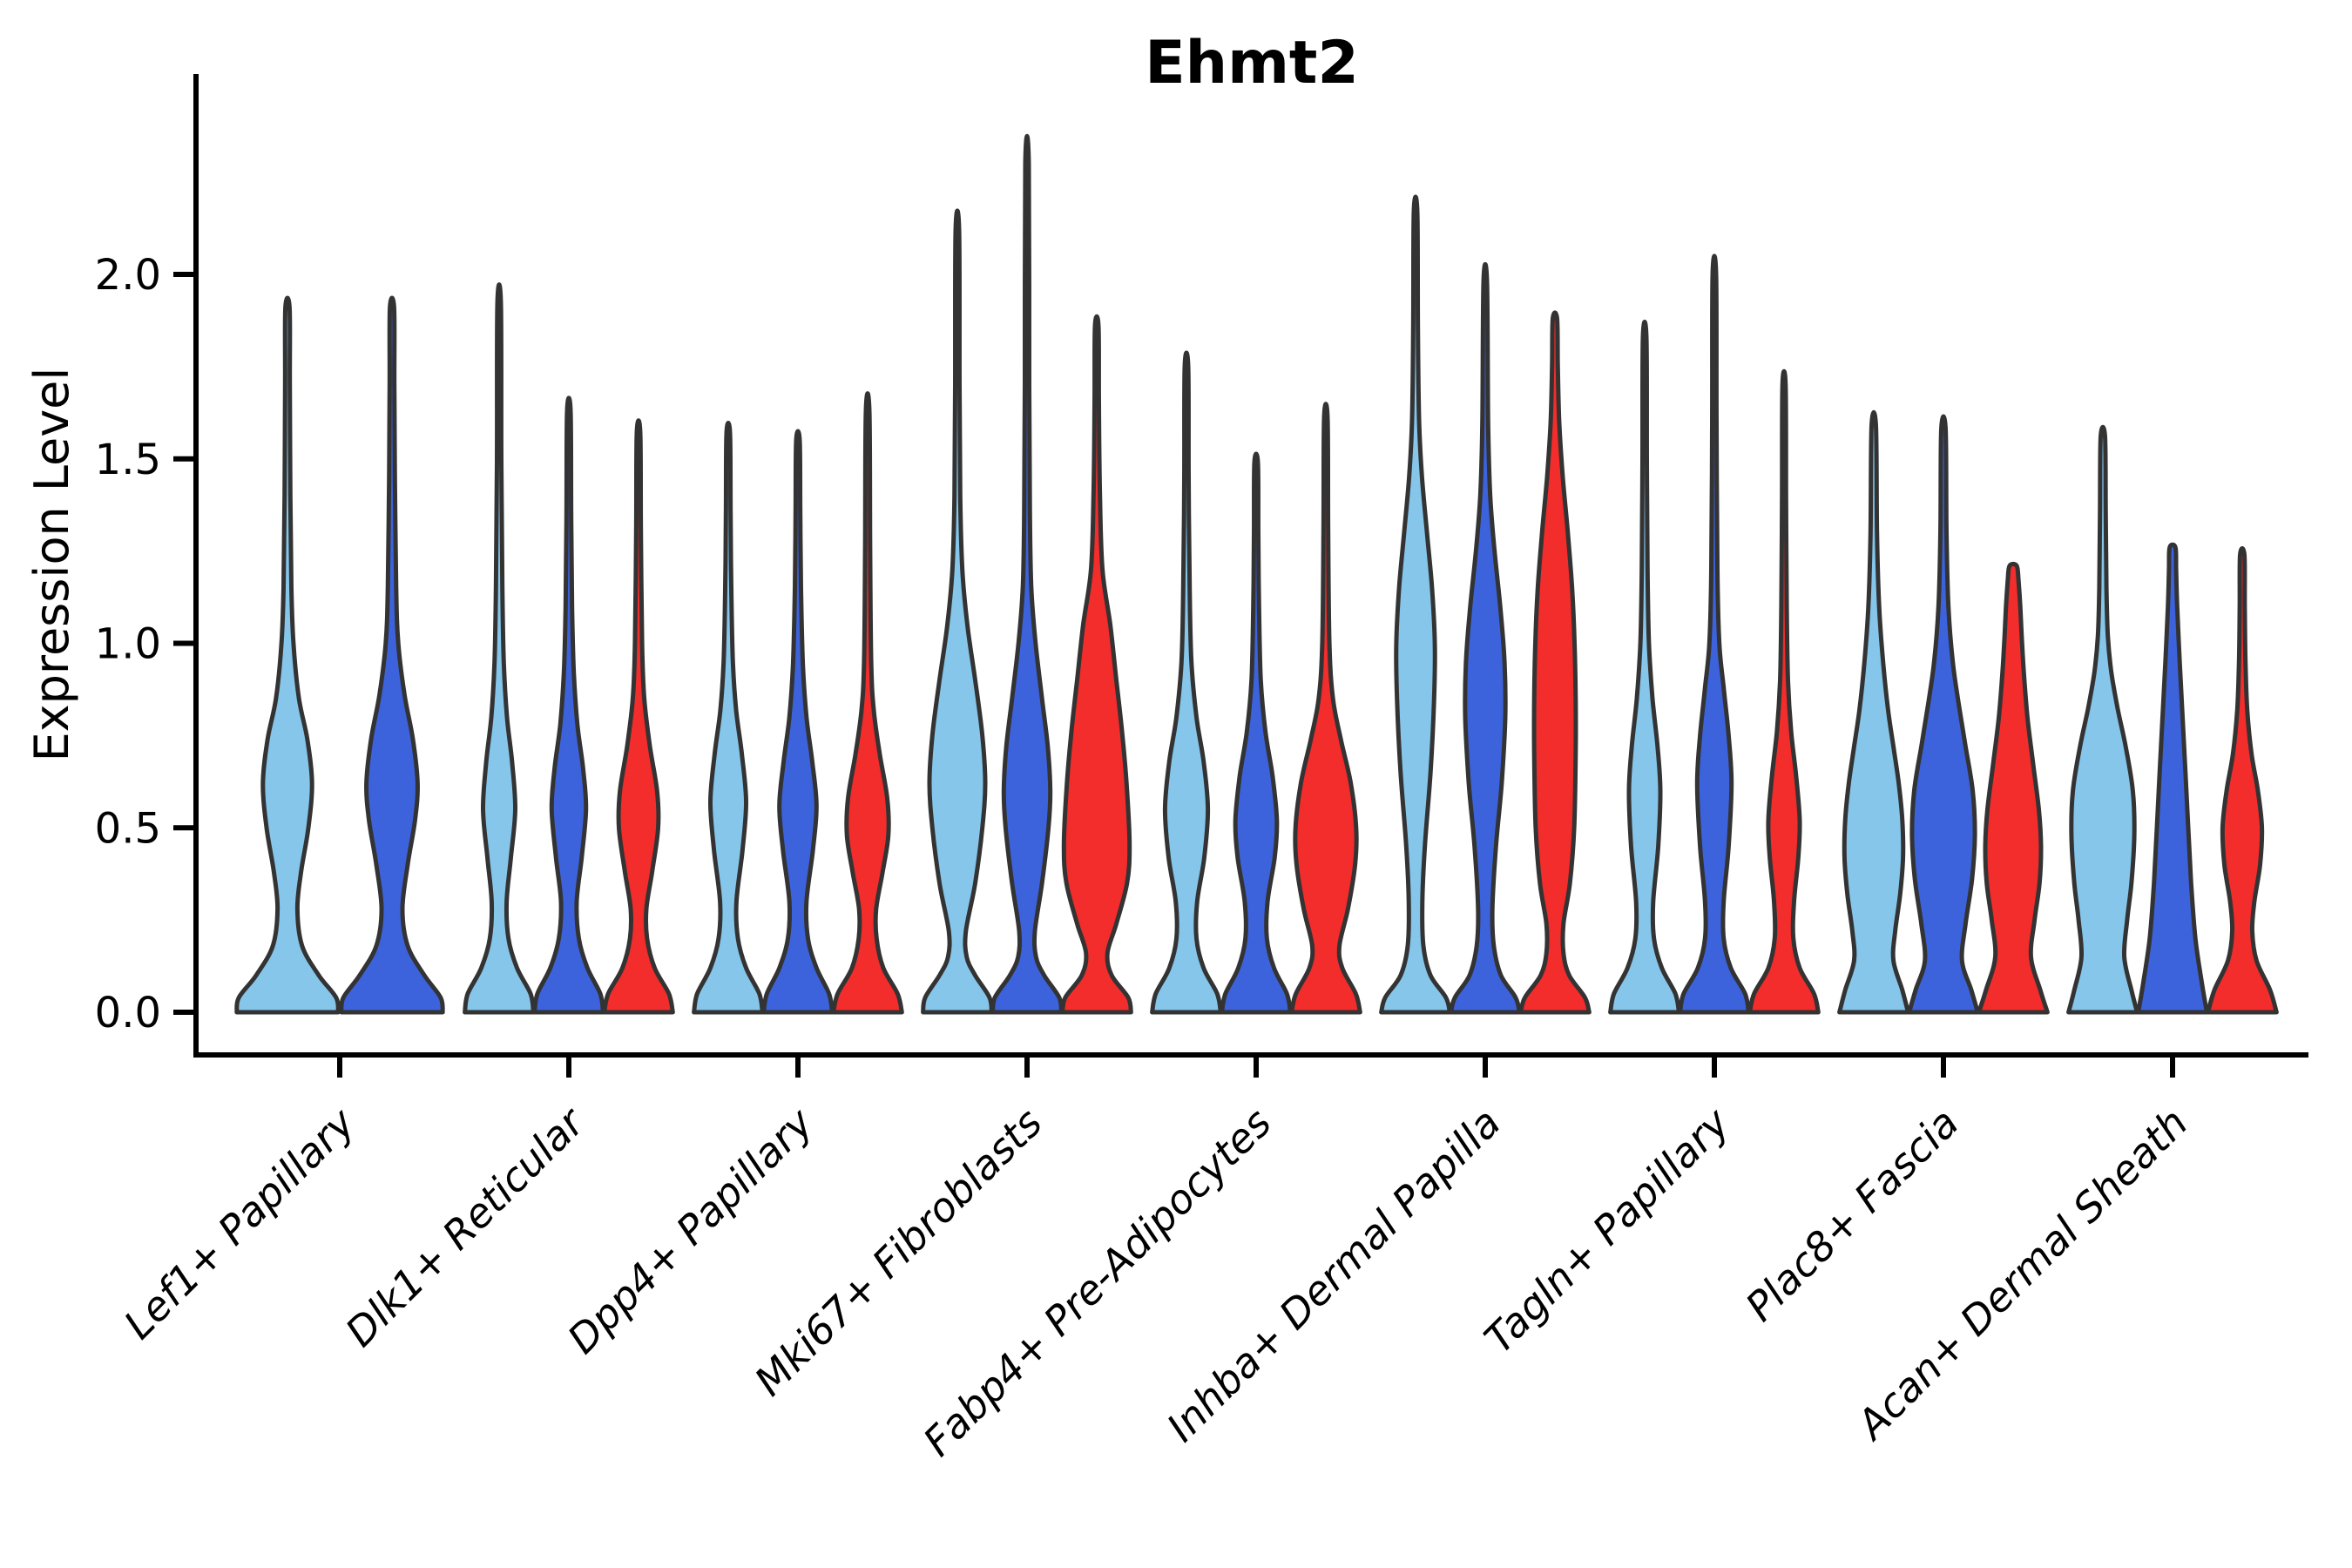  Describe the element at coordinates (128, 1013) in the screenshot. I see `y-tick-label: 0.0` at that location.